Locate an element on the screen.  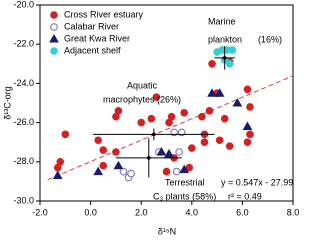
annotation: C₃ plants (58%) is located at coordinates (184, 196).